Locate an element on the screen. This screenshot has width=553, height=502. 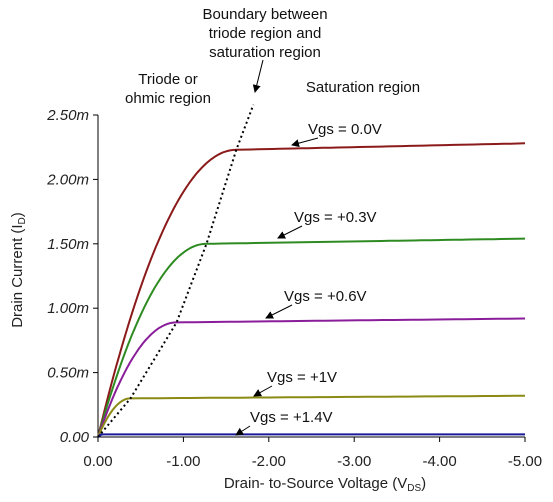
curve-label: Vgs = +0.3V is located at coordinates (335, 217).